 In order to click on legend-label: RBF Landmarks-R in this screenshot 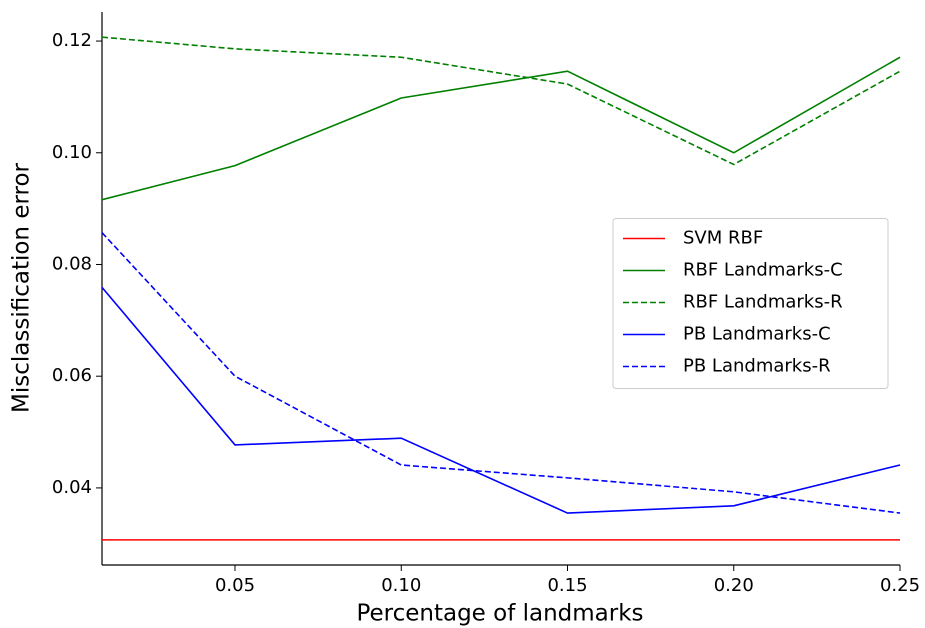, I will do `click(763, 302)`.